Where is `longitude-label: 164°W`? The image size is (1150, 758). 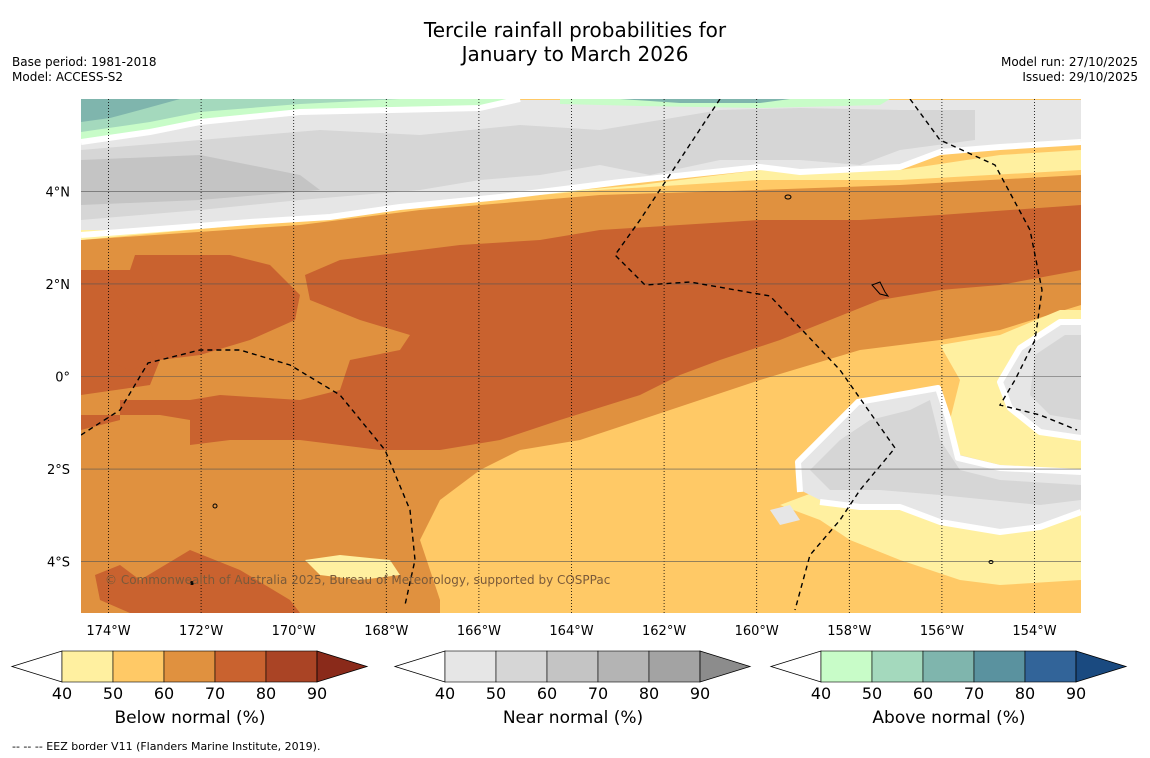
longitude-label: 164°W is located at coordinates (571, 631).